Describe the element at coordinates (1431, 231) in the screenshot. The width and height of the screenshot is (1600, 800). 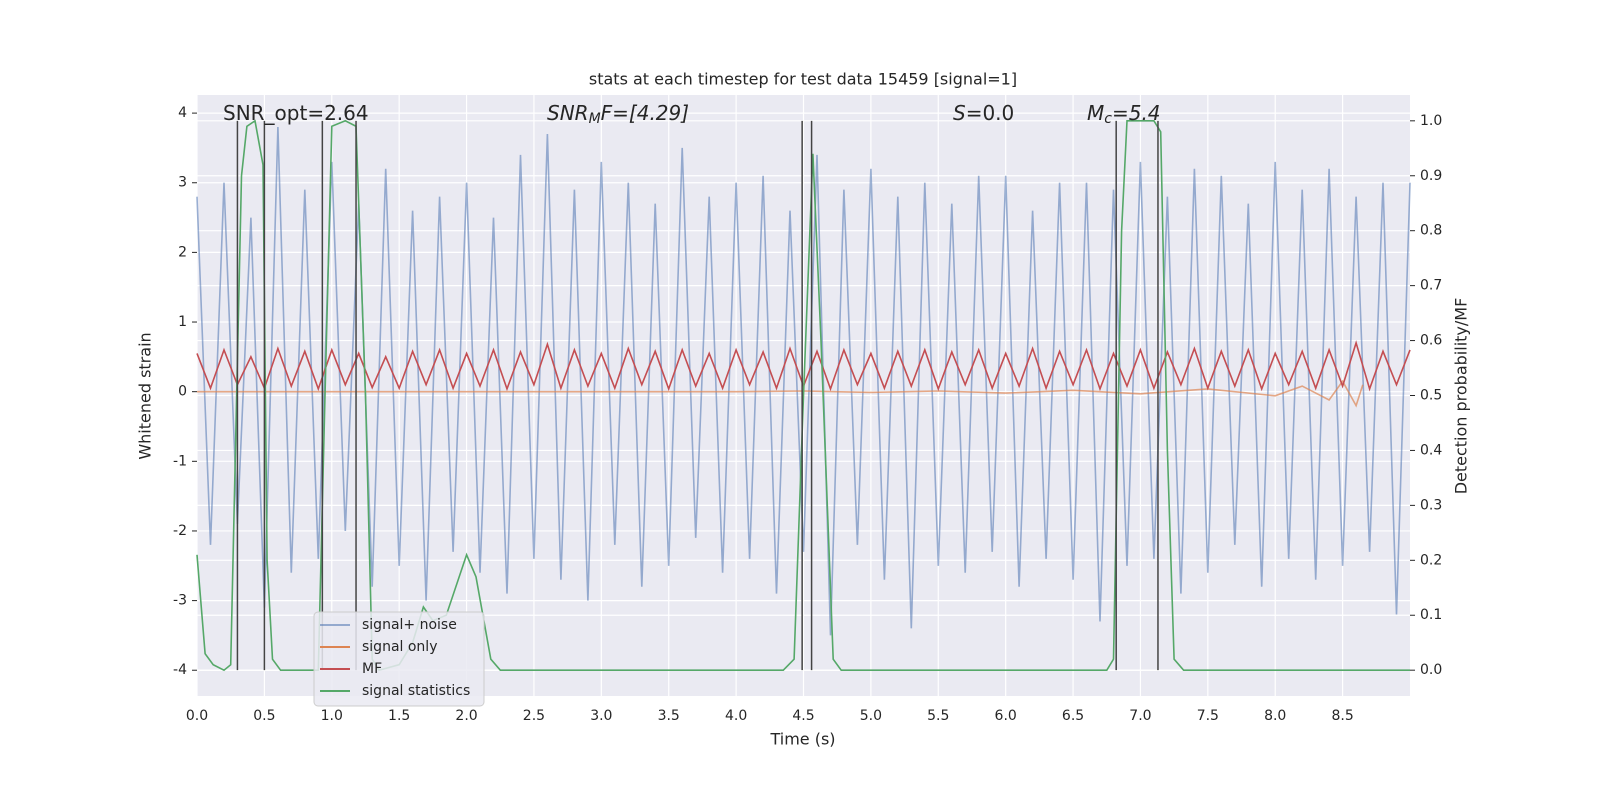
I see `y2-tick-label: 0.8` at that location.